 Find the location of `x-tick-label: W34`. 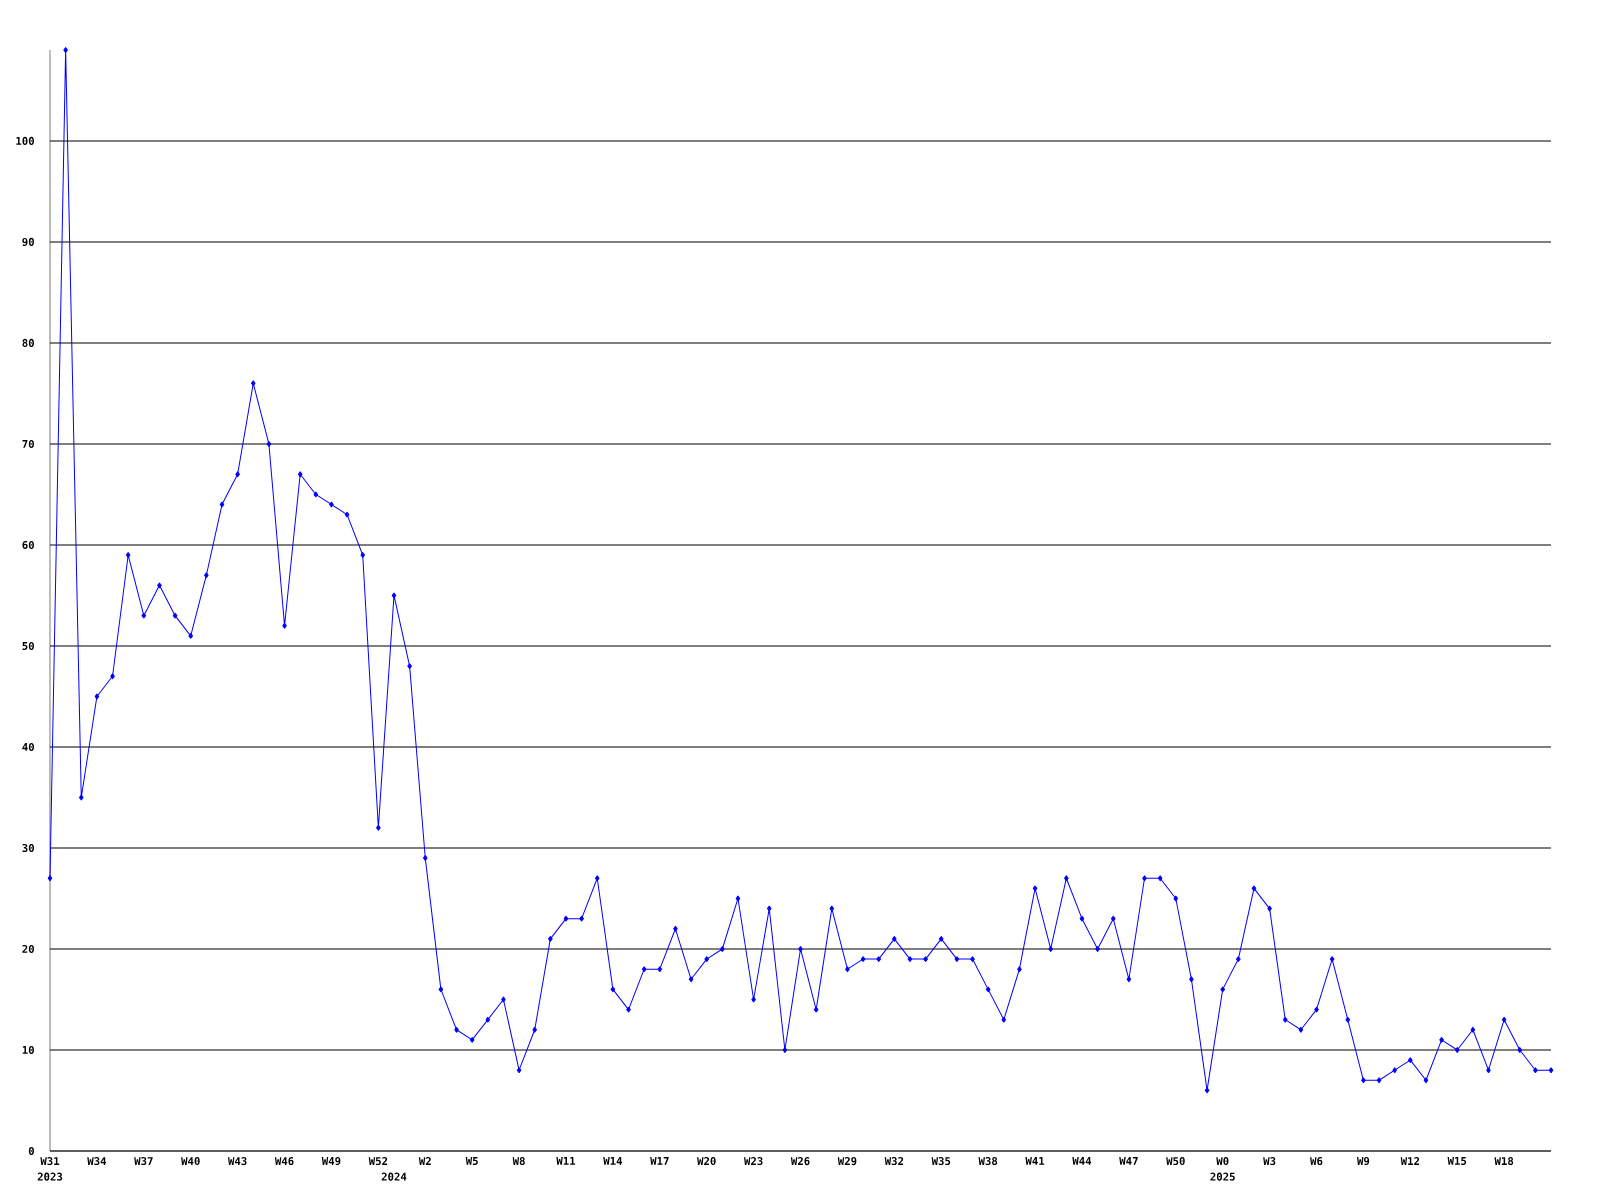

x-tick-label: W34 is located at coordinates (97, 1161).